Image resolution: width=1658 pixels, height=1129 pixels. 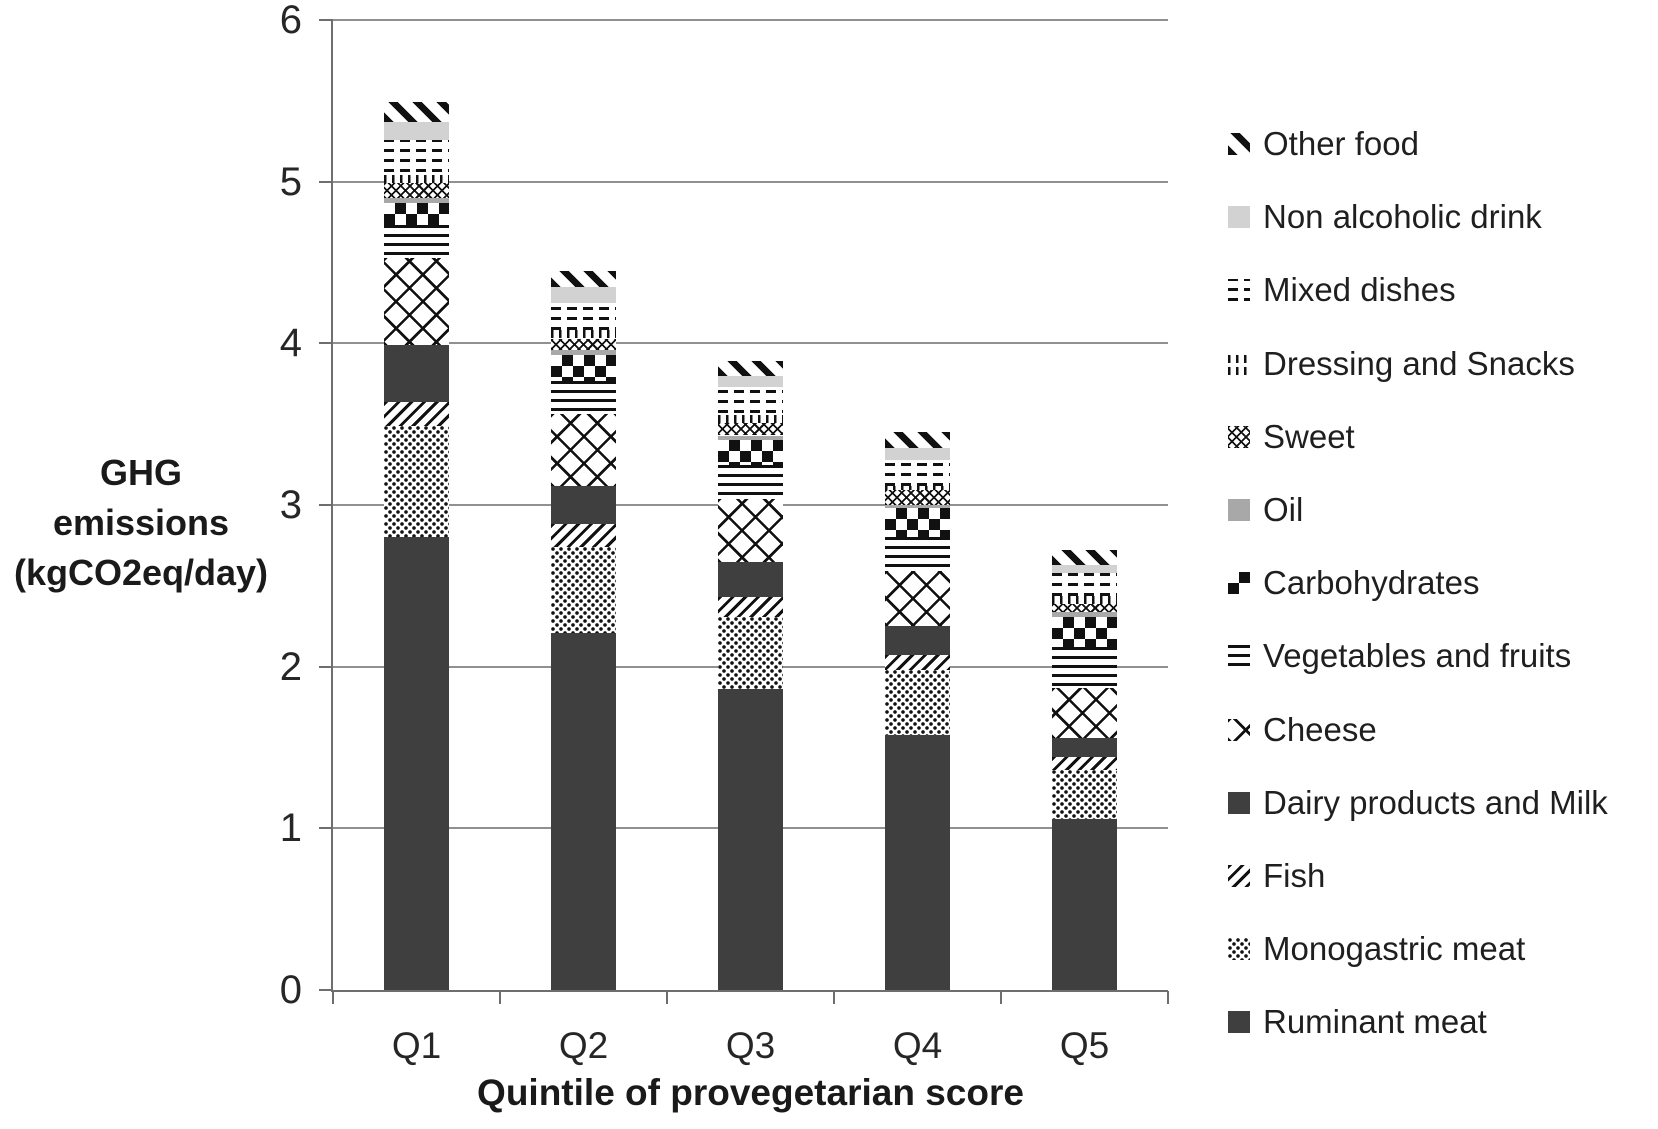 I want to click on legend-item-dressing-snacks: Dressing and Snacks, so click(x=1401, y=364).